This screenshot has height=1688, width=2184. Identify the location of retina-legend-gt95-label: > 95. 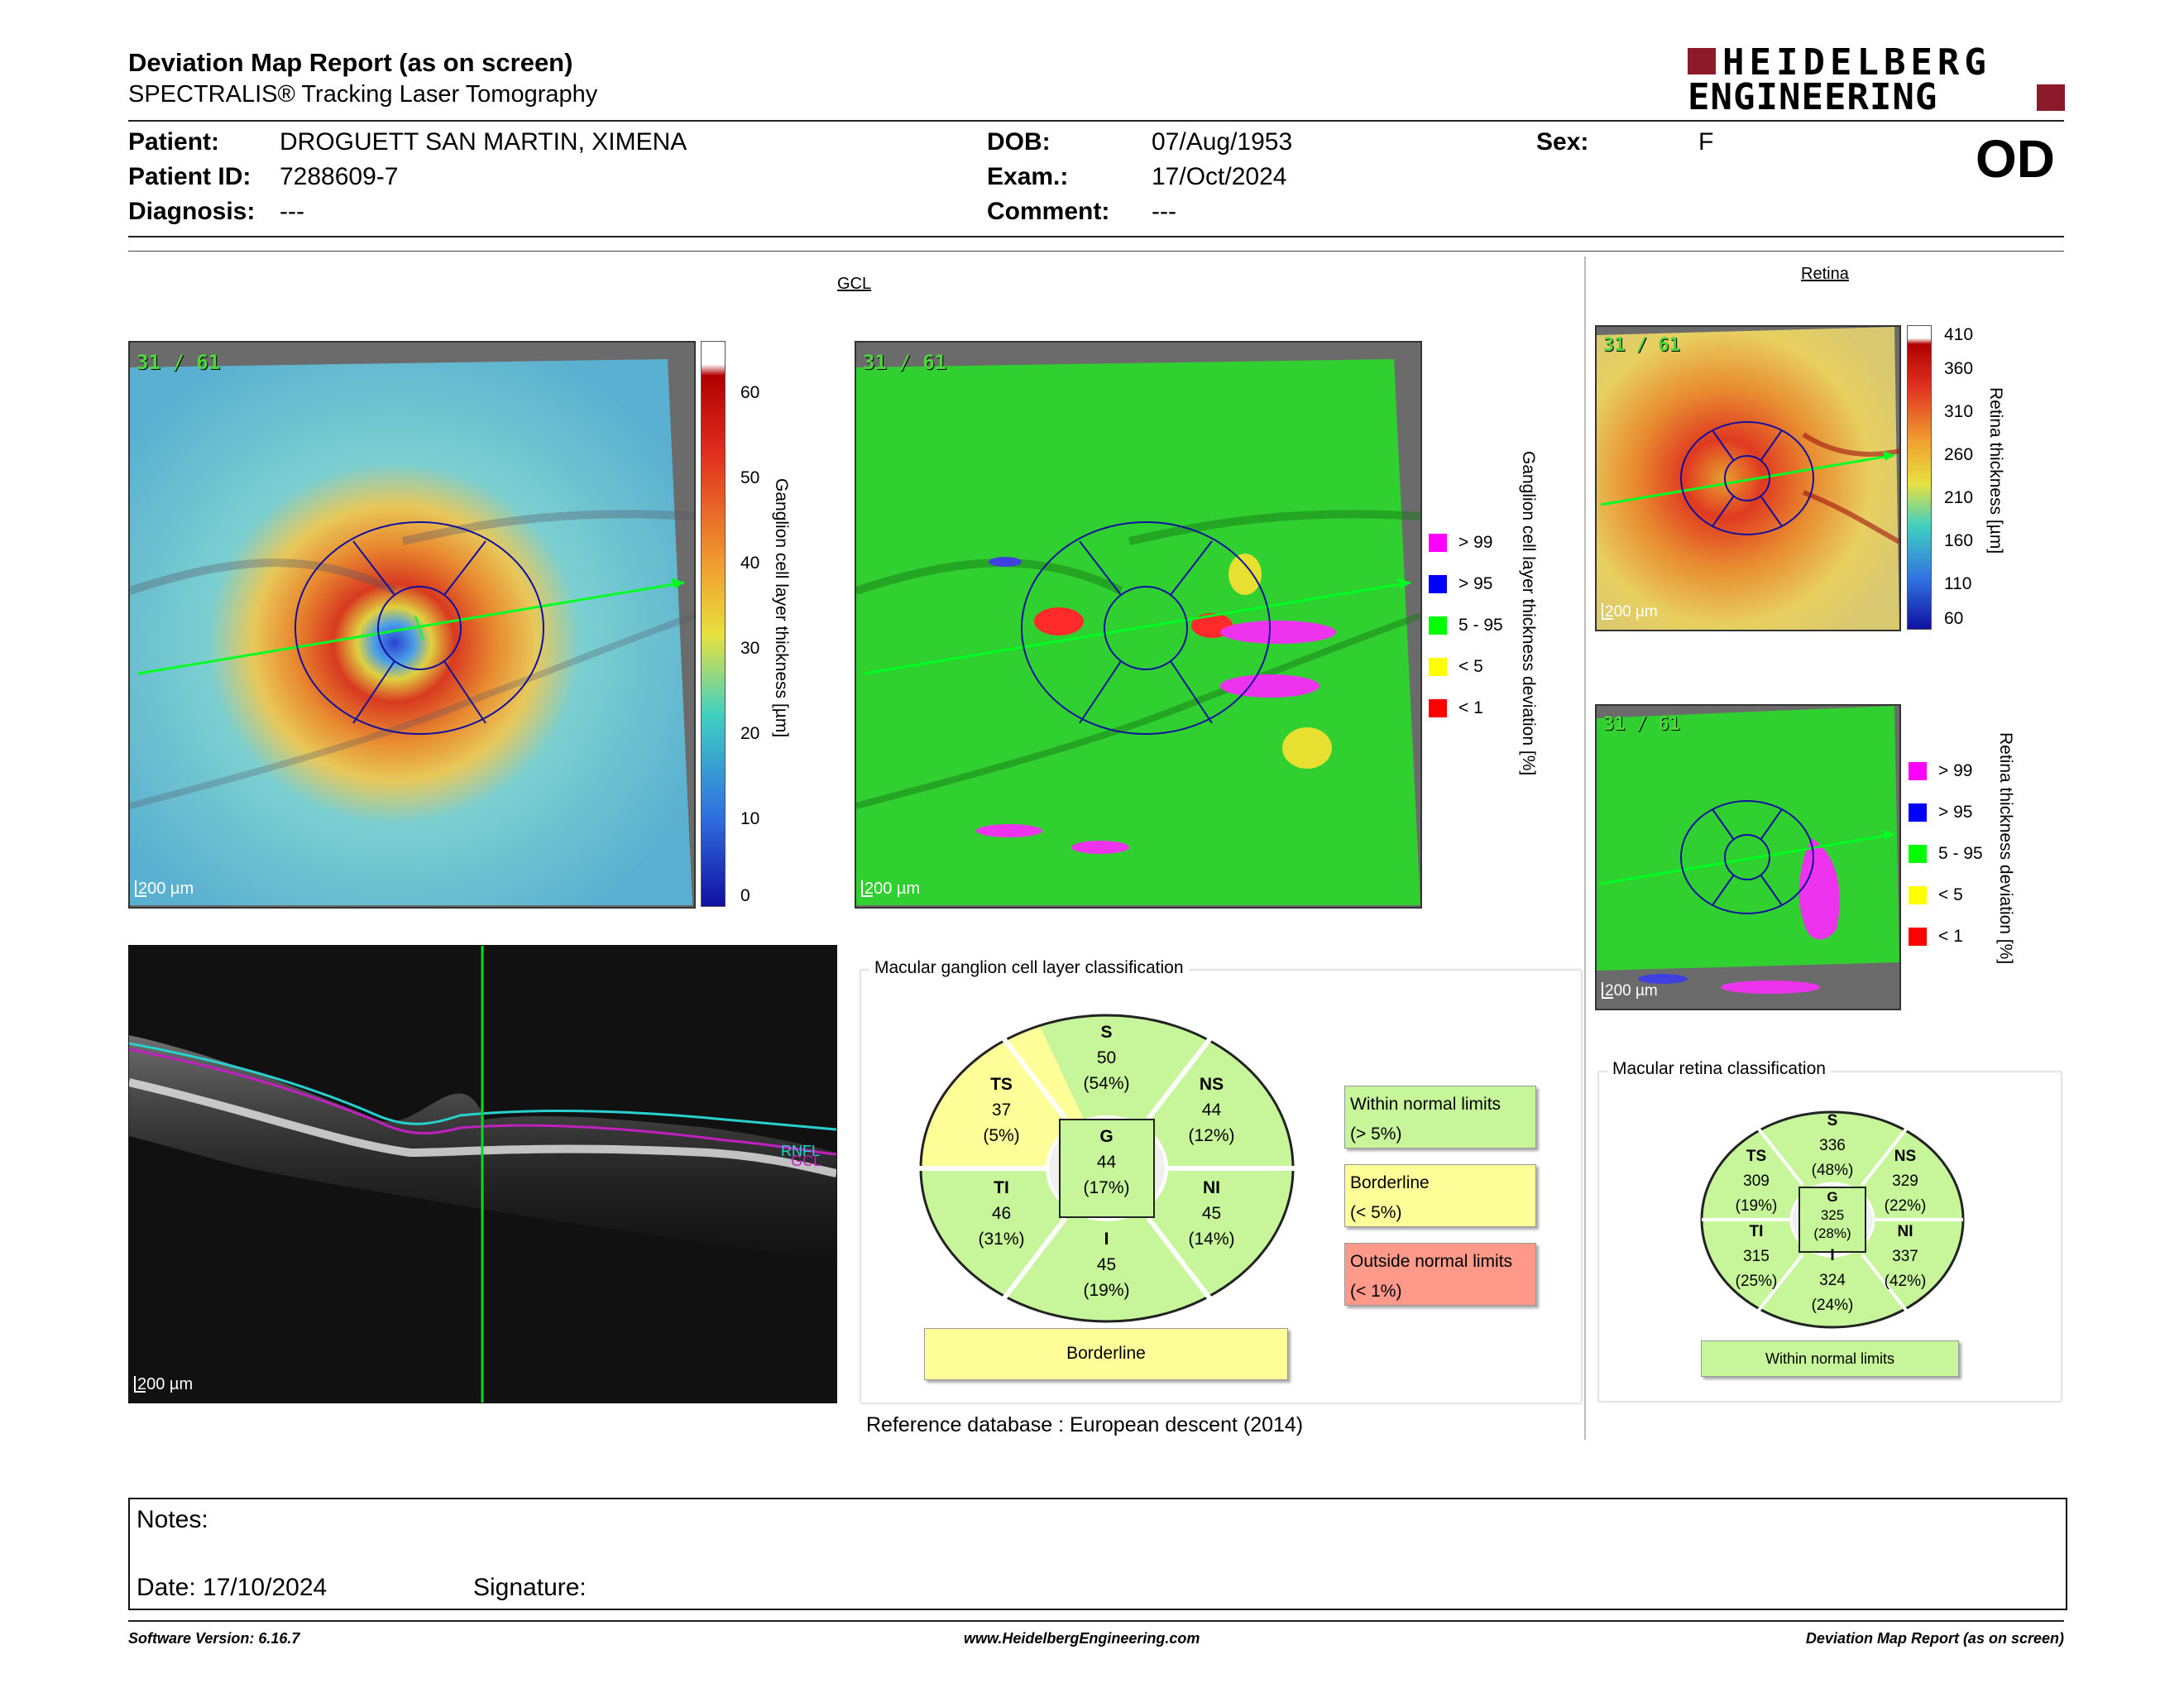
(1955, 812).